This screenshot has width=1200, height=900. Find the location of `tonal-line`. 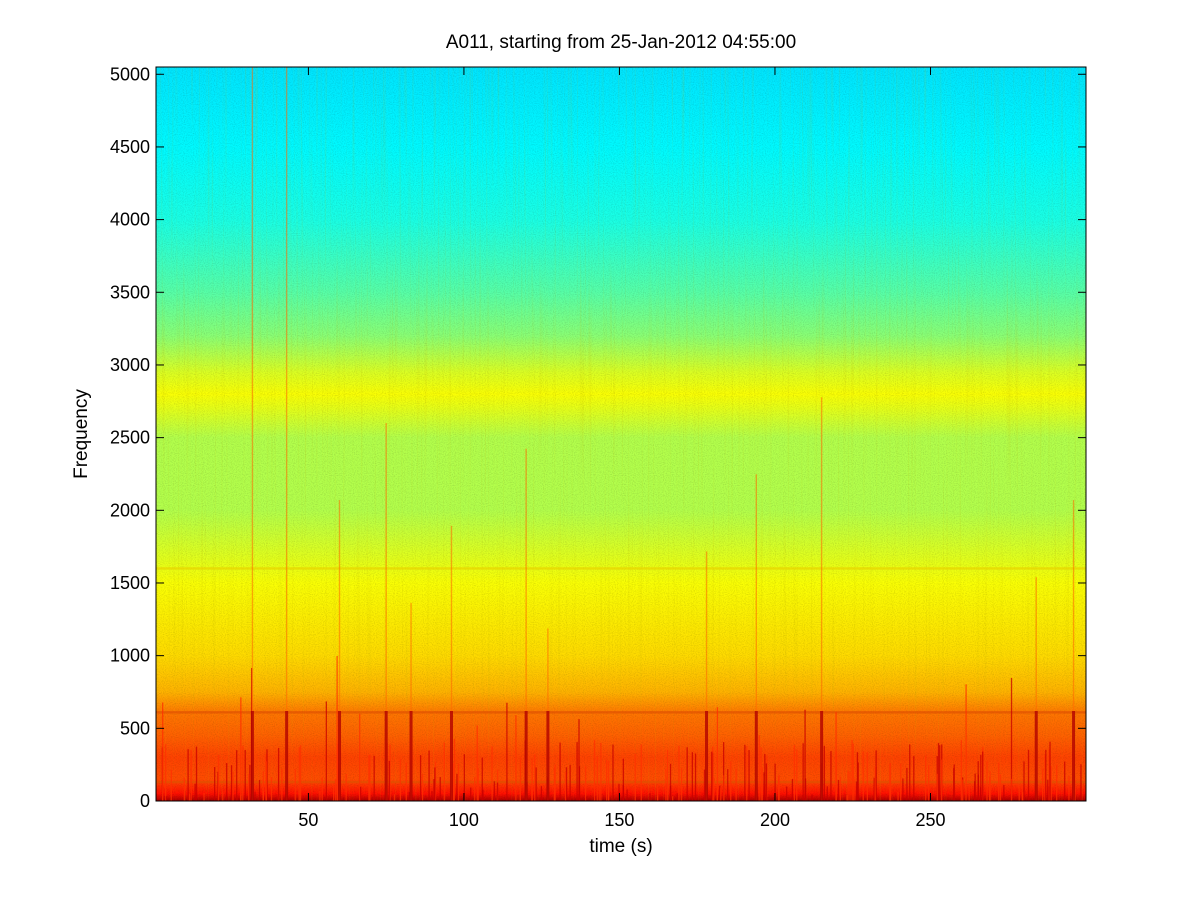

tonal-line is located at coordinates (621, 782).